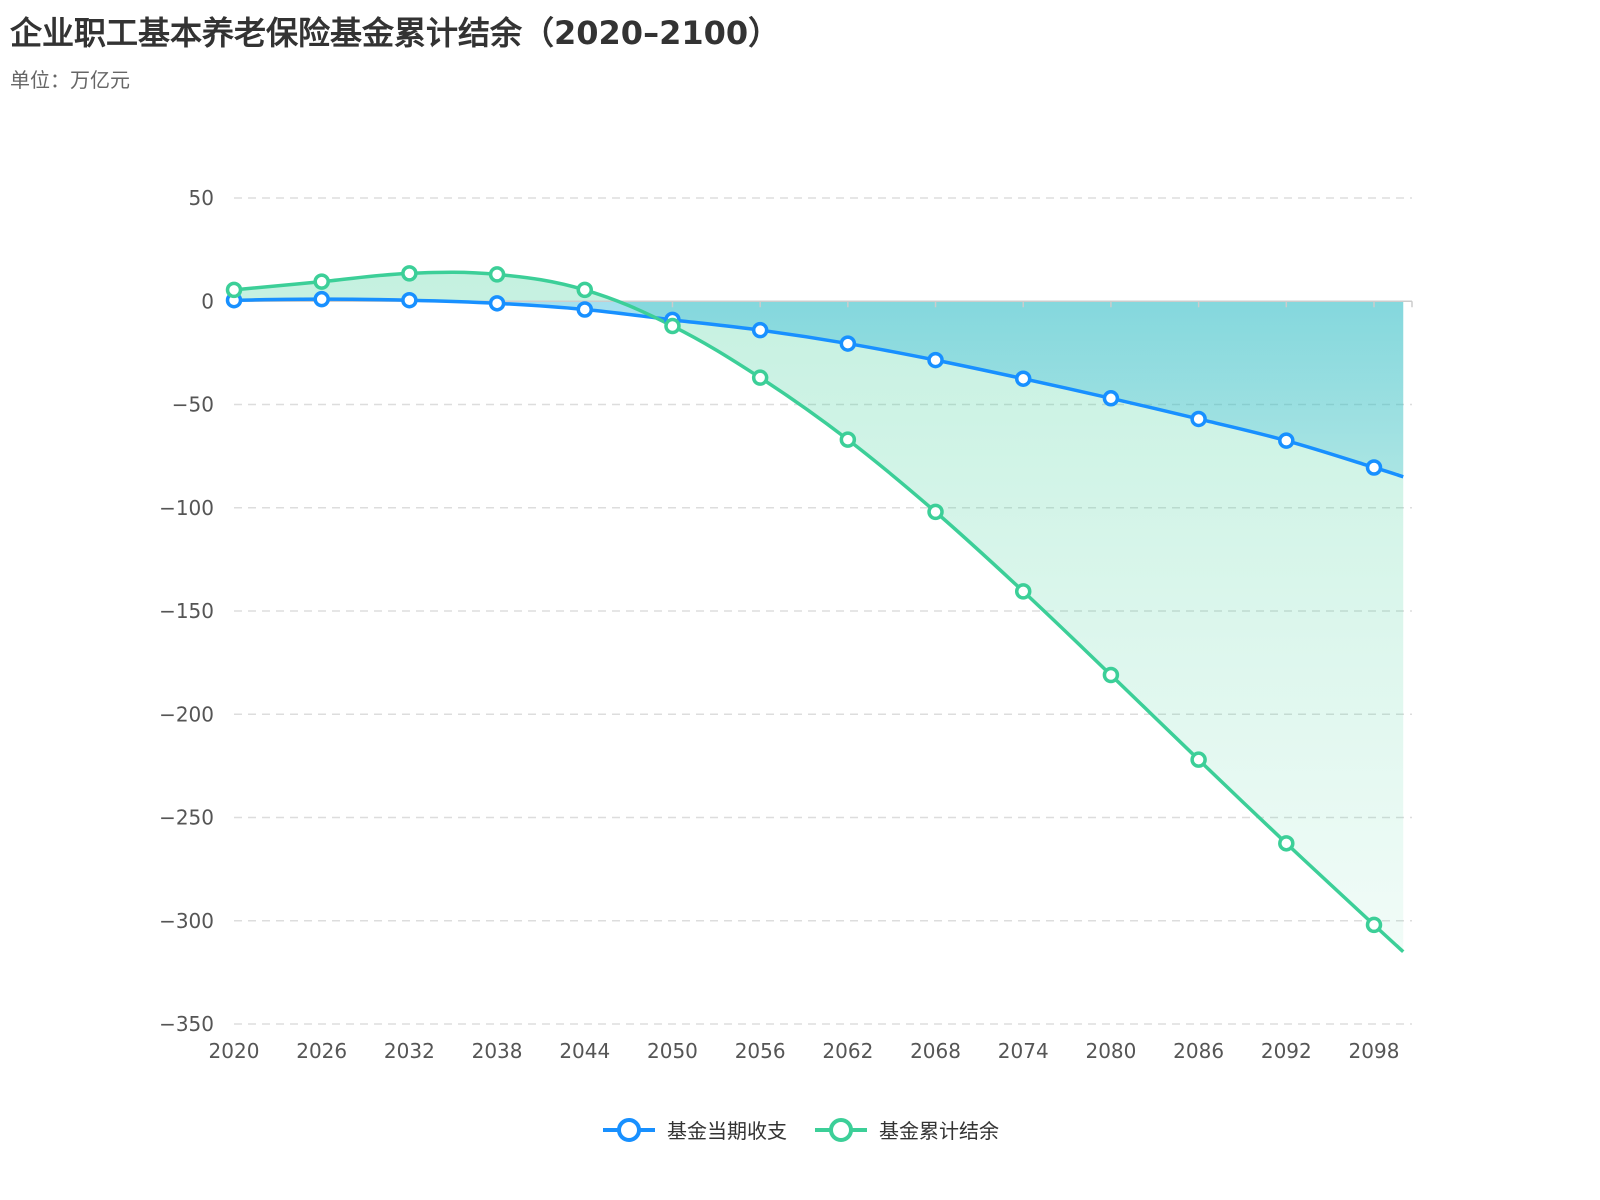 The height and width of the screenshot is (1200, 1600). What do you see at coordinates (939, 1131) in the screenshot?
I see `legend-label-cumulative-balance: 基金累计结余` at bounding box center [939, 1131].